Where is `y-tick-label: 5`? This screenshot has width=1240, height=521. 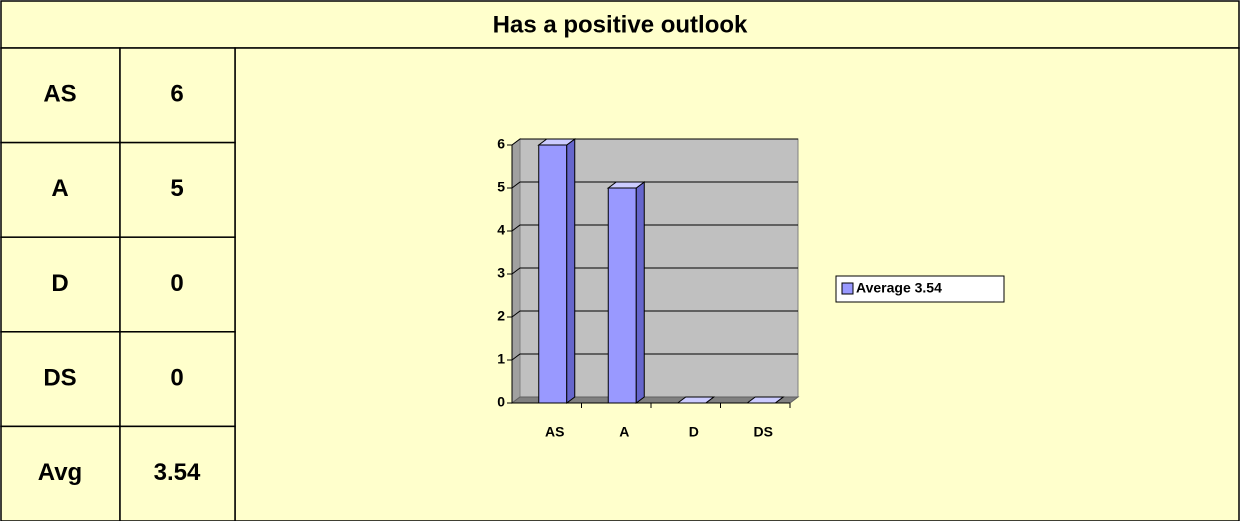
y-tick-label: 5 is located at coordinates (501, 187).